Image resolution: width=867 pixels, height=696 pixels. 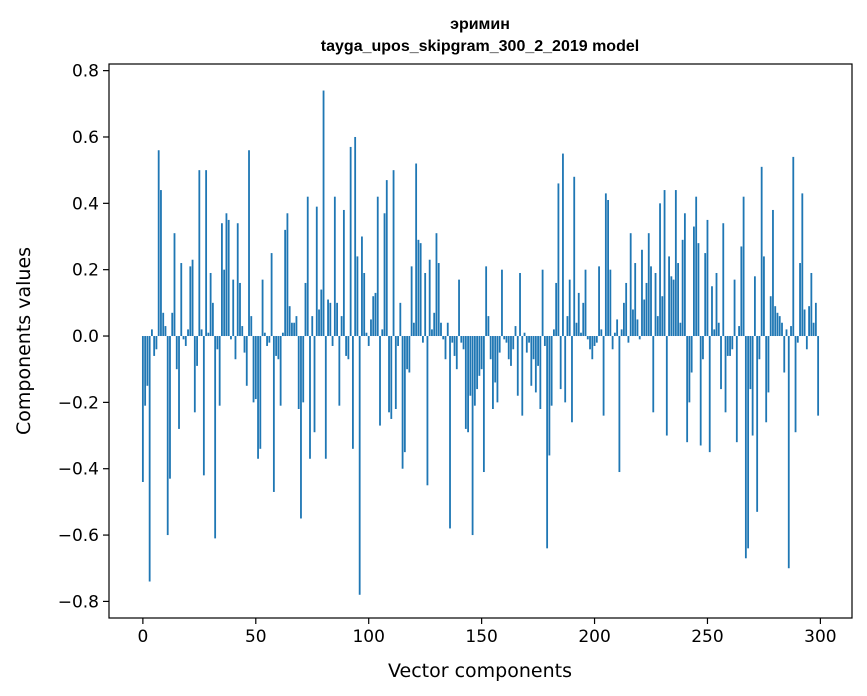 What do you see at coordinates (368, 637) in the screenshot?
I see `x-tick-label-100: 100` at bounding box center [368, 637].